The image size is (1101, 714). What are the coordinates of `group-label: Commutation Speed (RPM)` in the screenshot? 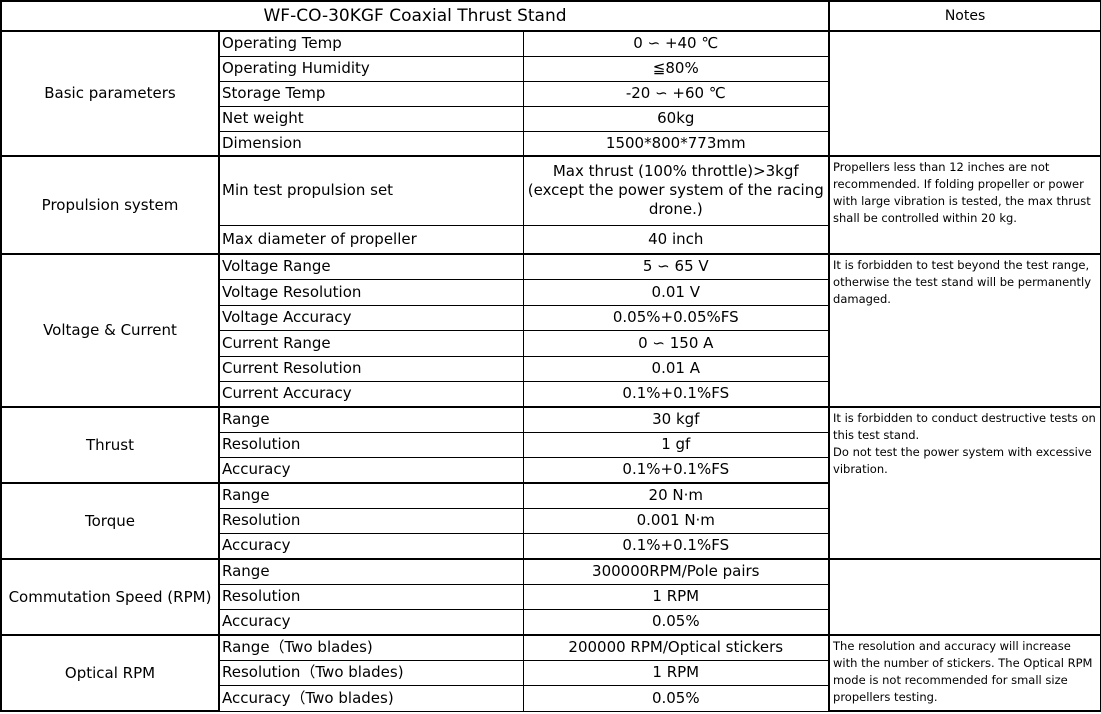 It's located at (110, 597).